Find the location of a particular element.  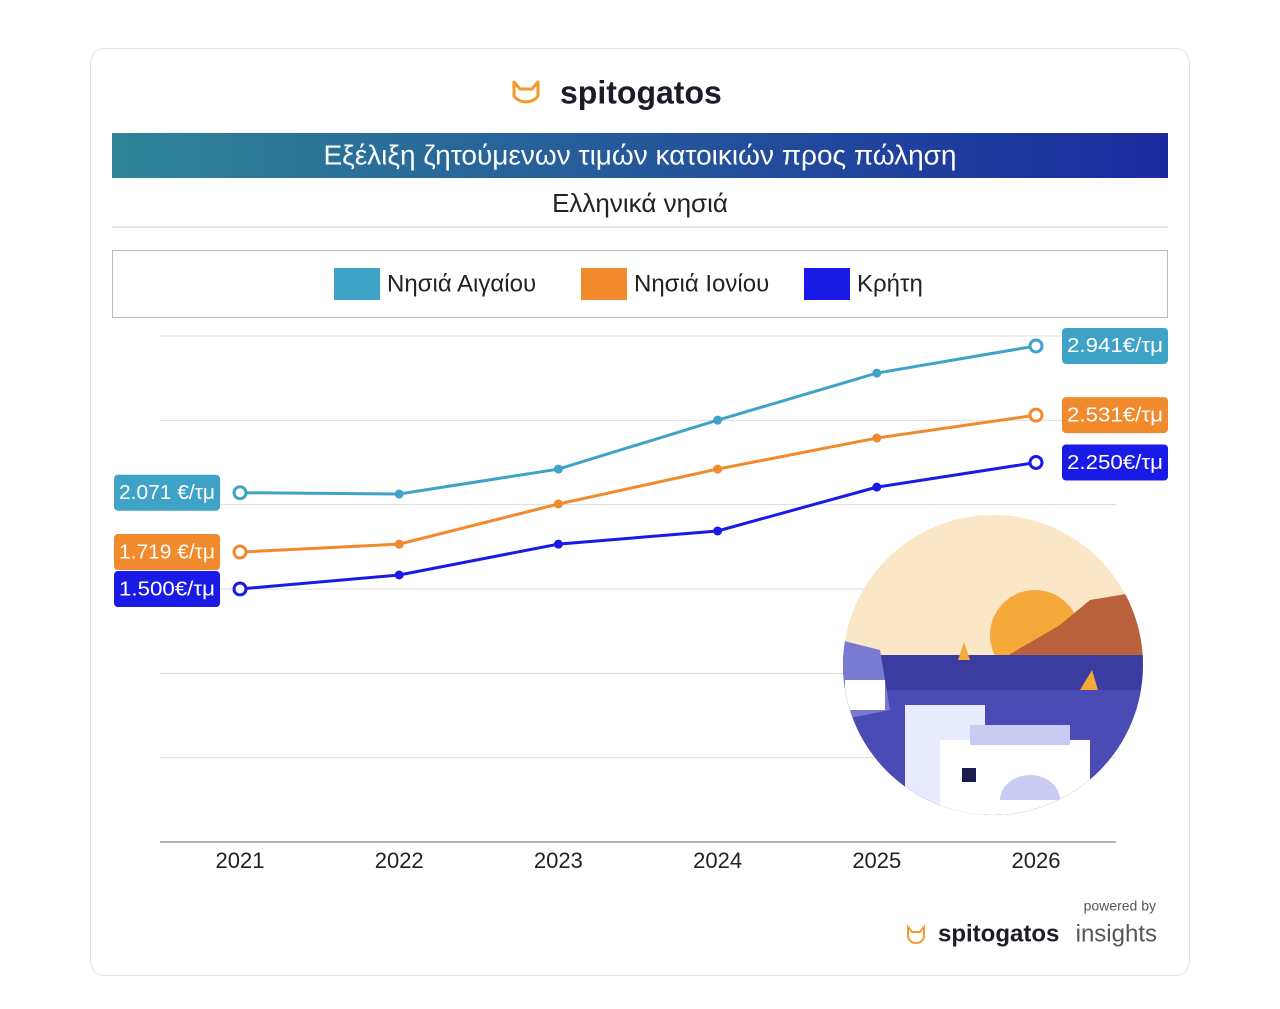

brand: spitogatos is located at coordinates (641, 92).